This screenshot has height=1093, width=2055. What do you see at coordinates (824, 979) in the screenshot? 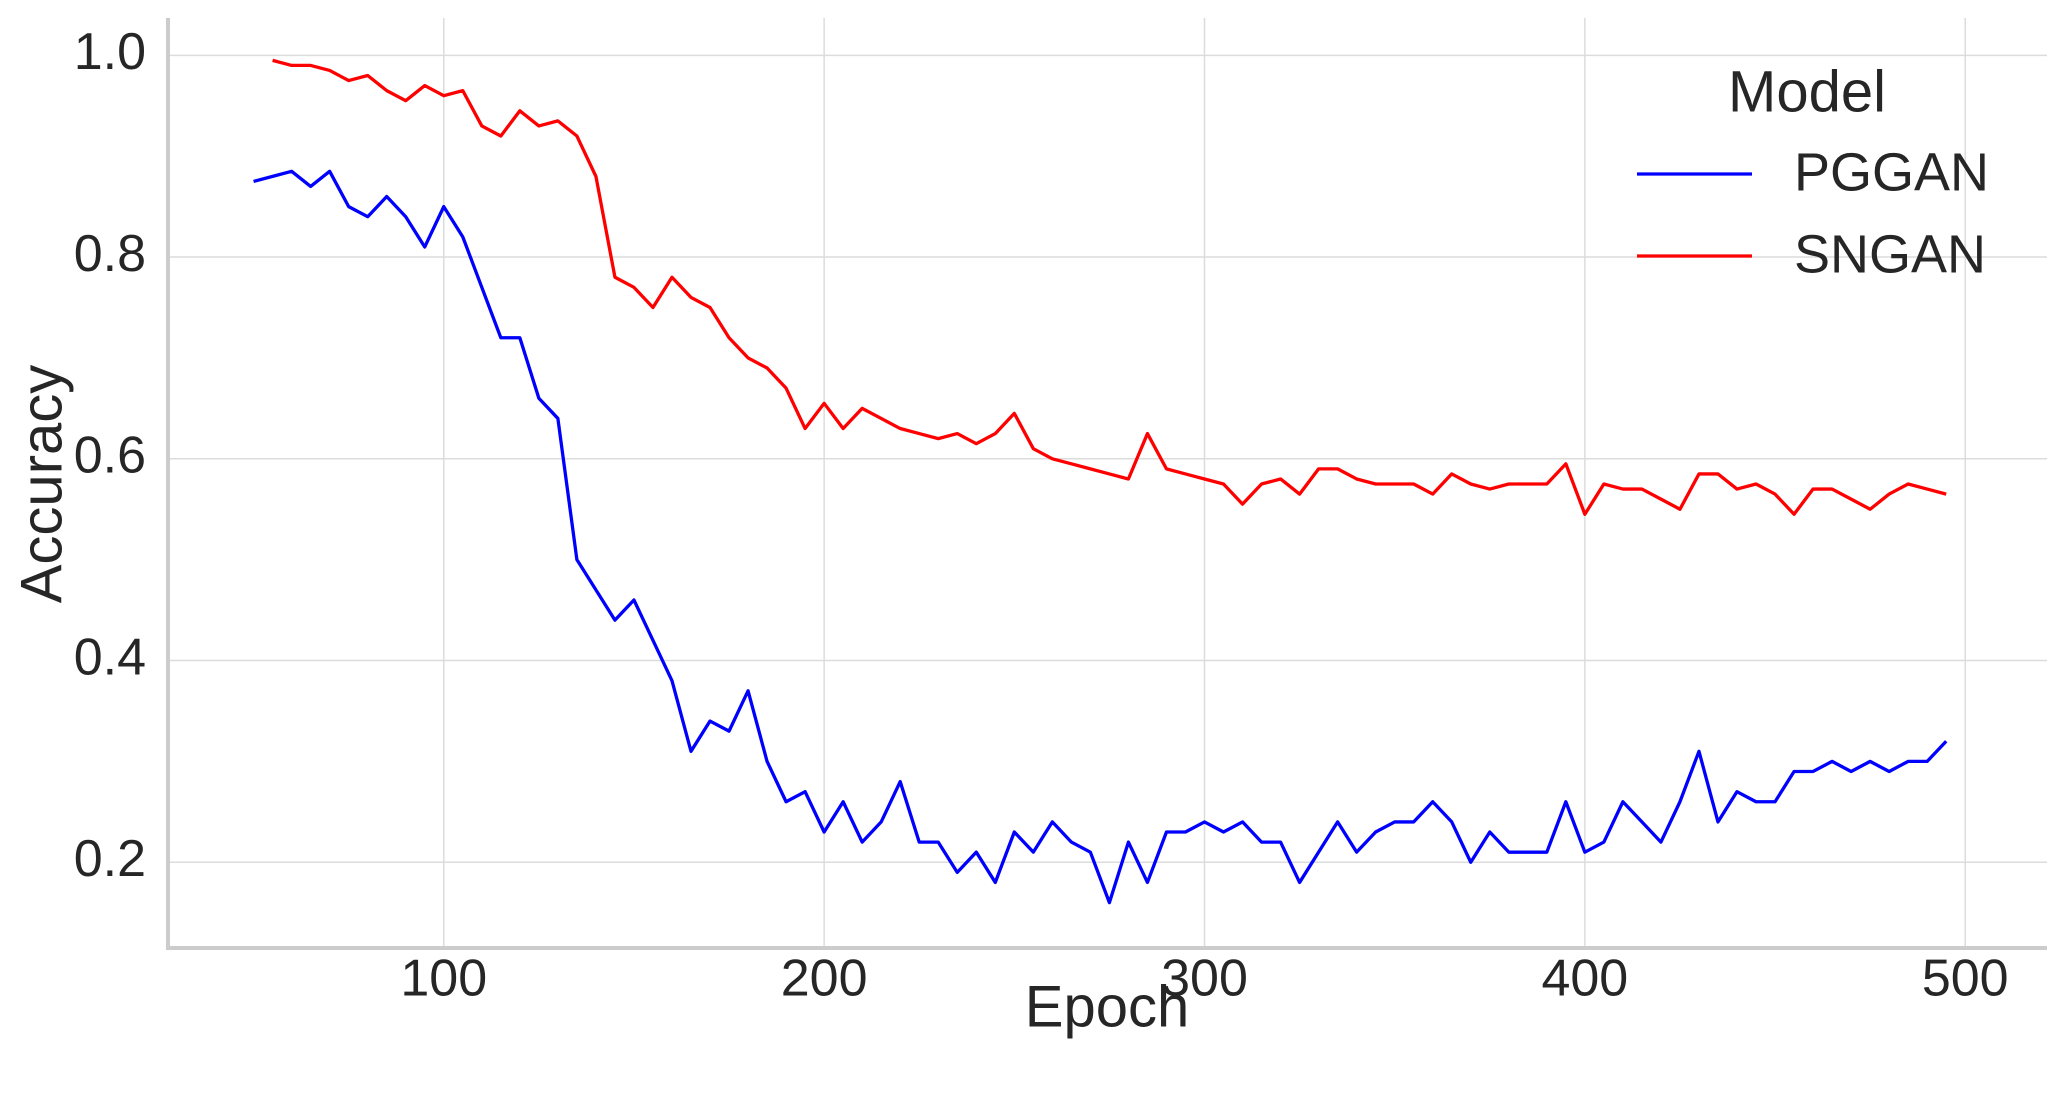
I see `x-tick-label: 200` at bounding box center [824, 979].